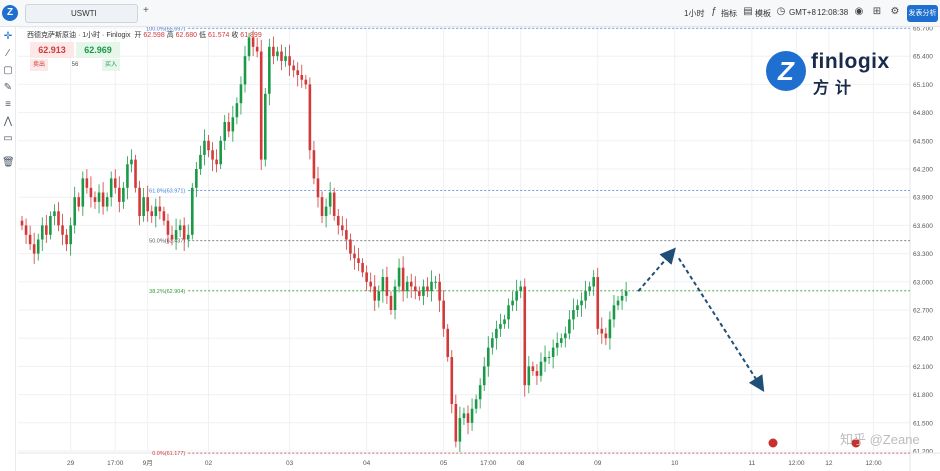 The height and width of the screenshot is (471, 940). Describe the element at coordinates (8, 104) in the screenshot. I see `fib-icon: ≡` at that location.